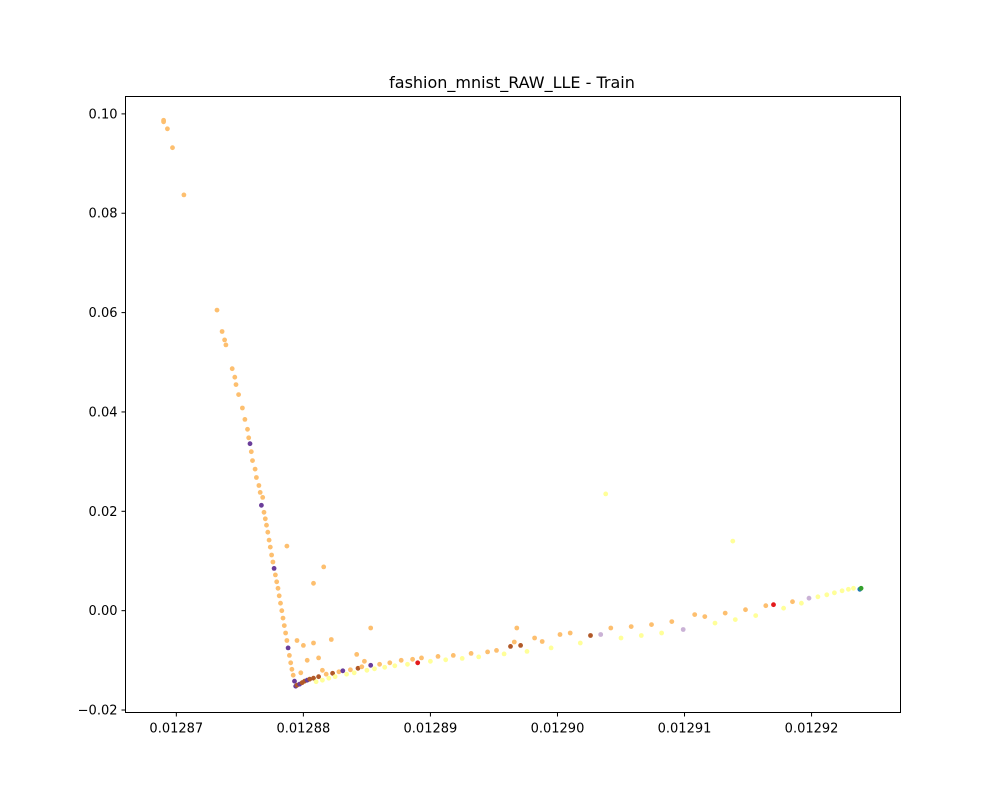 The height and width of the screenshot is (800, 1000). I want to click on y-tick-label: 0.08, so click(103, 214).